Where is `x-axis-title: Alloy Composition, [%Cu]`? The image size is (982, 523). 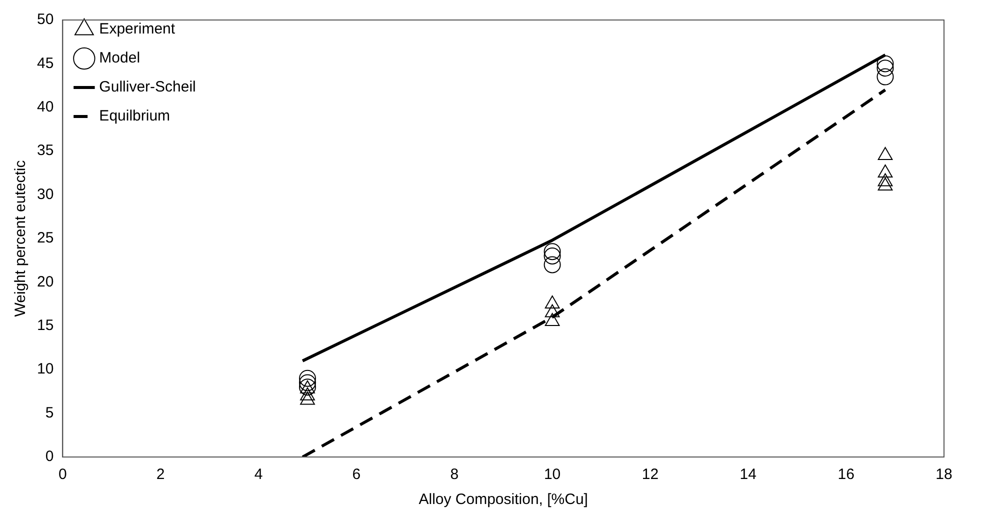 x-axis-title: Alloy Composition, [%Cu] is located at coordinates (503, 499).